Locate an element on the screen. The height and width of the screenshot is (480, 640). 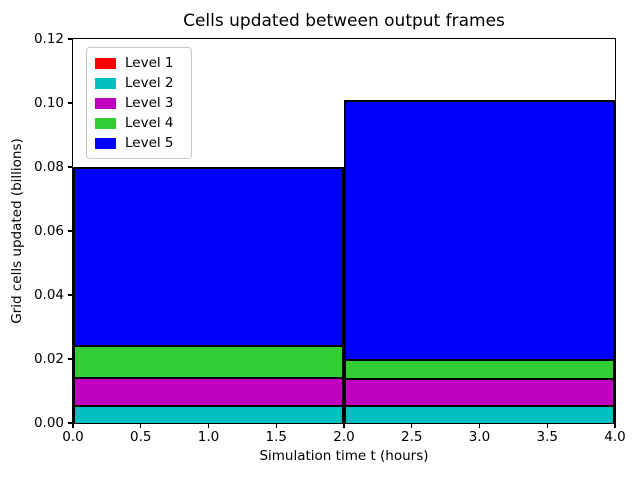
chart-title: Cells updated between output frames is located at coordinates (344, 21).